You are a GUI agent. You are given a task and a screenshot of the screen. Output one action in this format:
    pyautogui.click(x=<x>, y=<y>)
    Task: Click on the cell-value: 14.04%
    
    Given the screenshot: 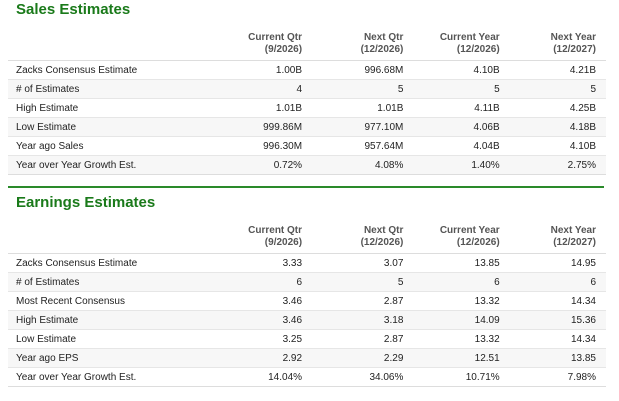 What is the action you would take?
    pyautogui.click(x=241, y=377)
    